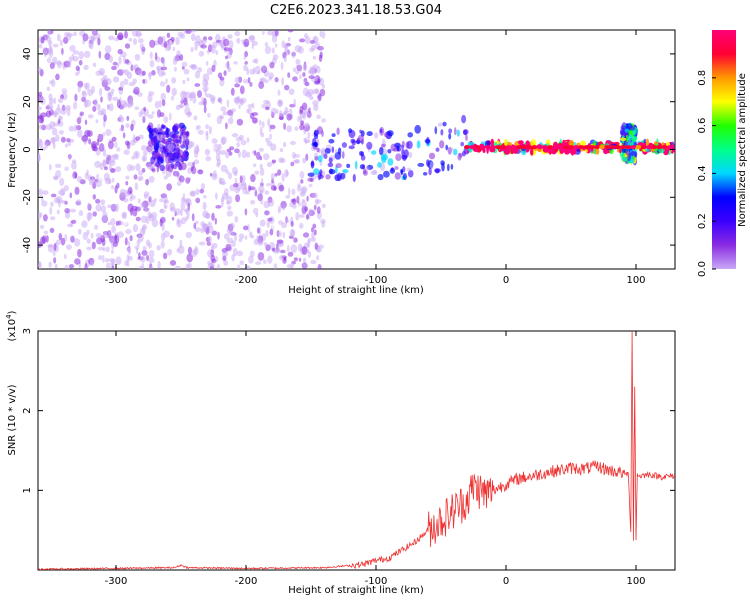  What do you see at coordinates (356, 590) in the screenshot?
I see `snr-xlabel: Height of straight line (km)` at bounding box center [356, 590].